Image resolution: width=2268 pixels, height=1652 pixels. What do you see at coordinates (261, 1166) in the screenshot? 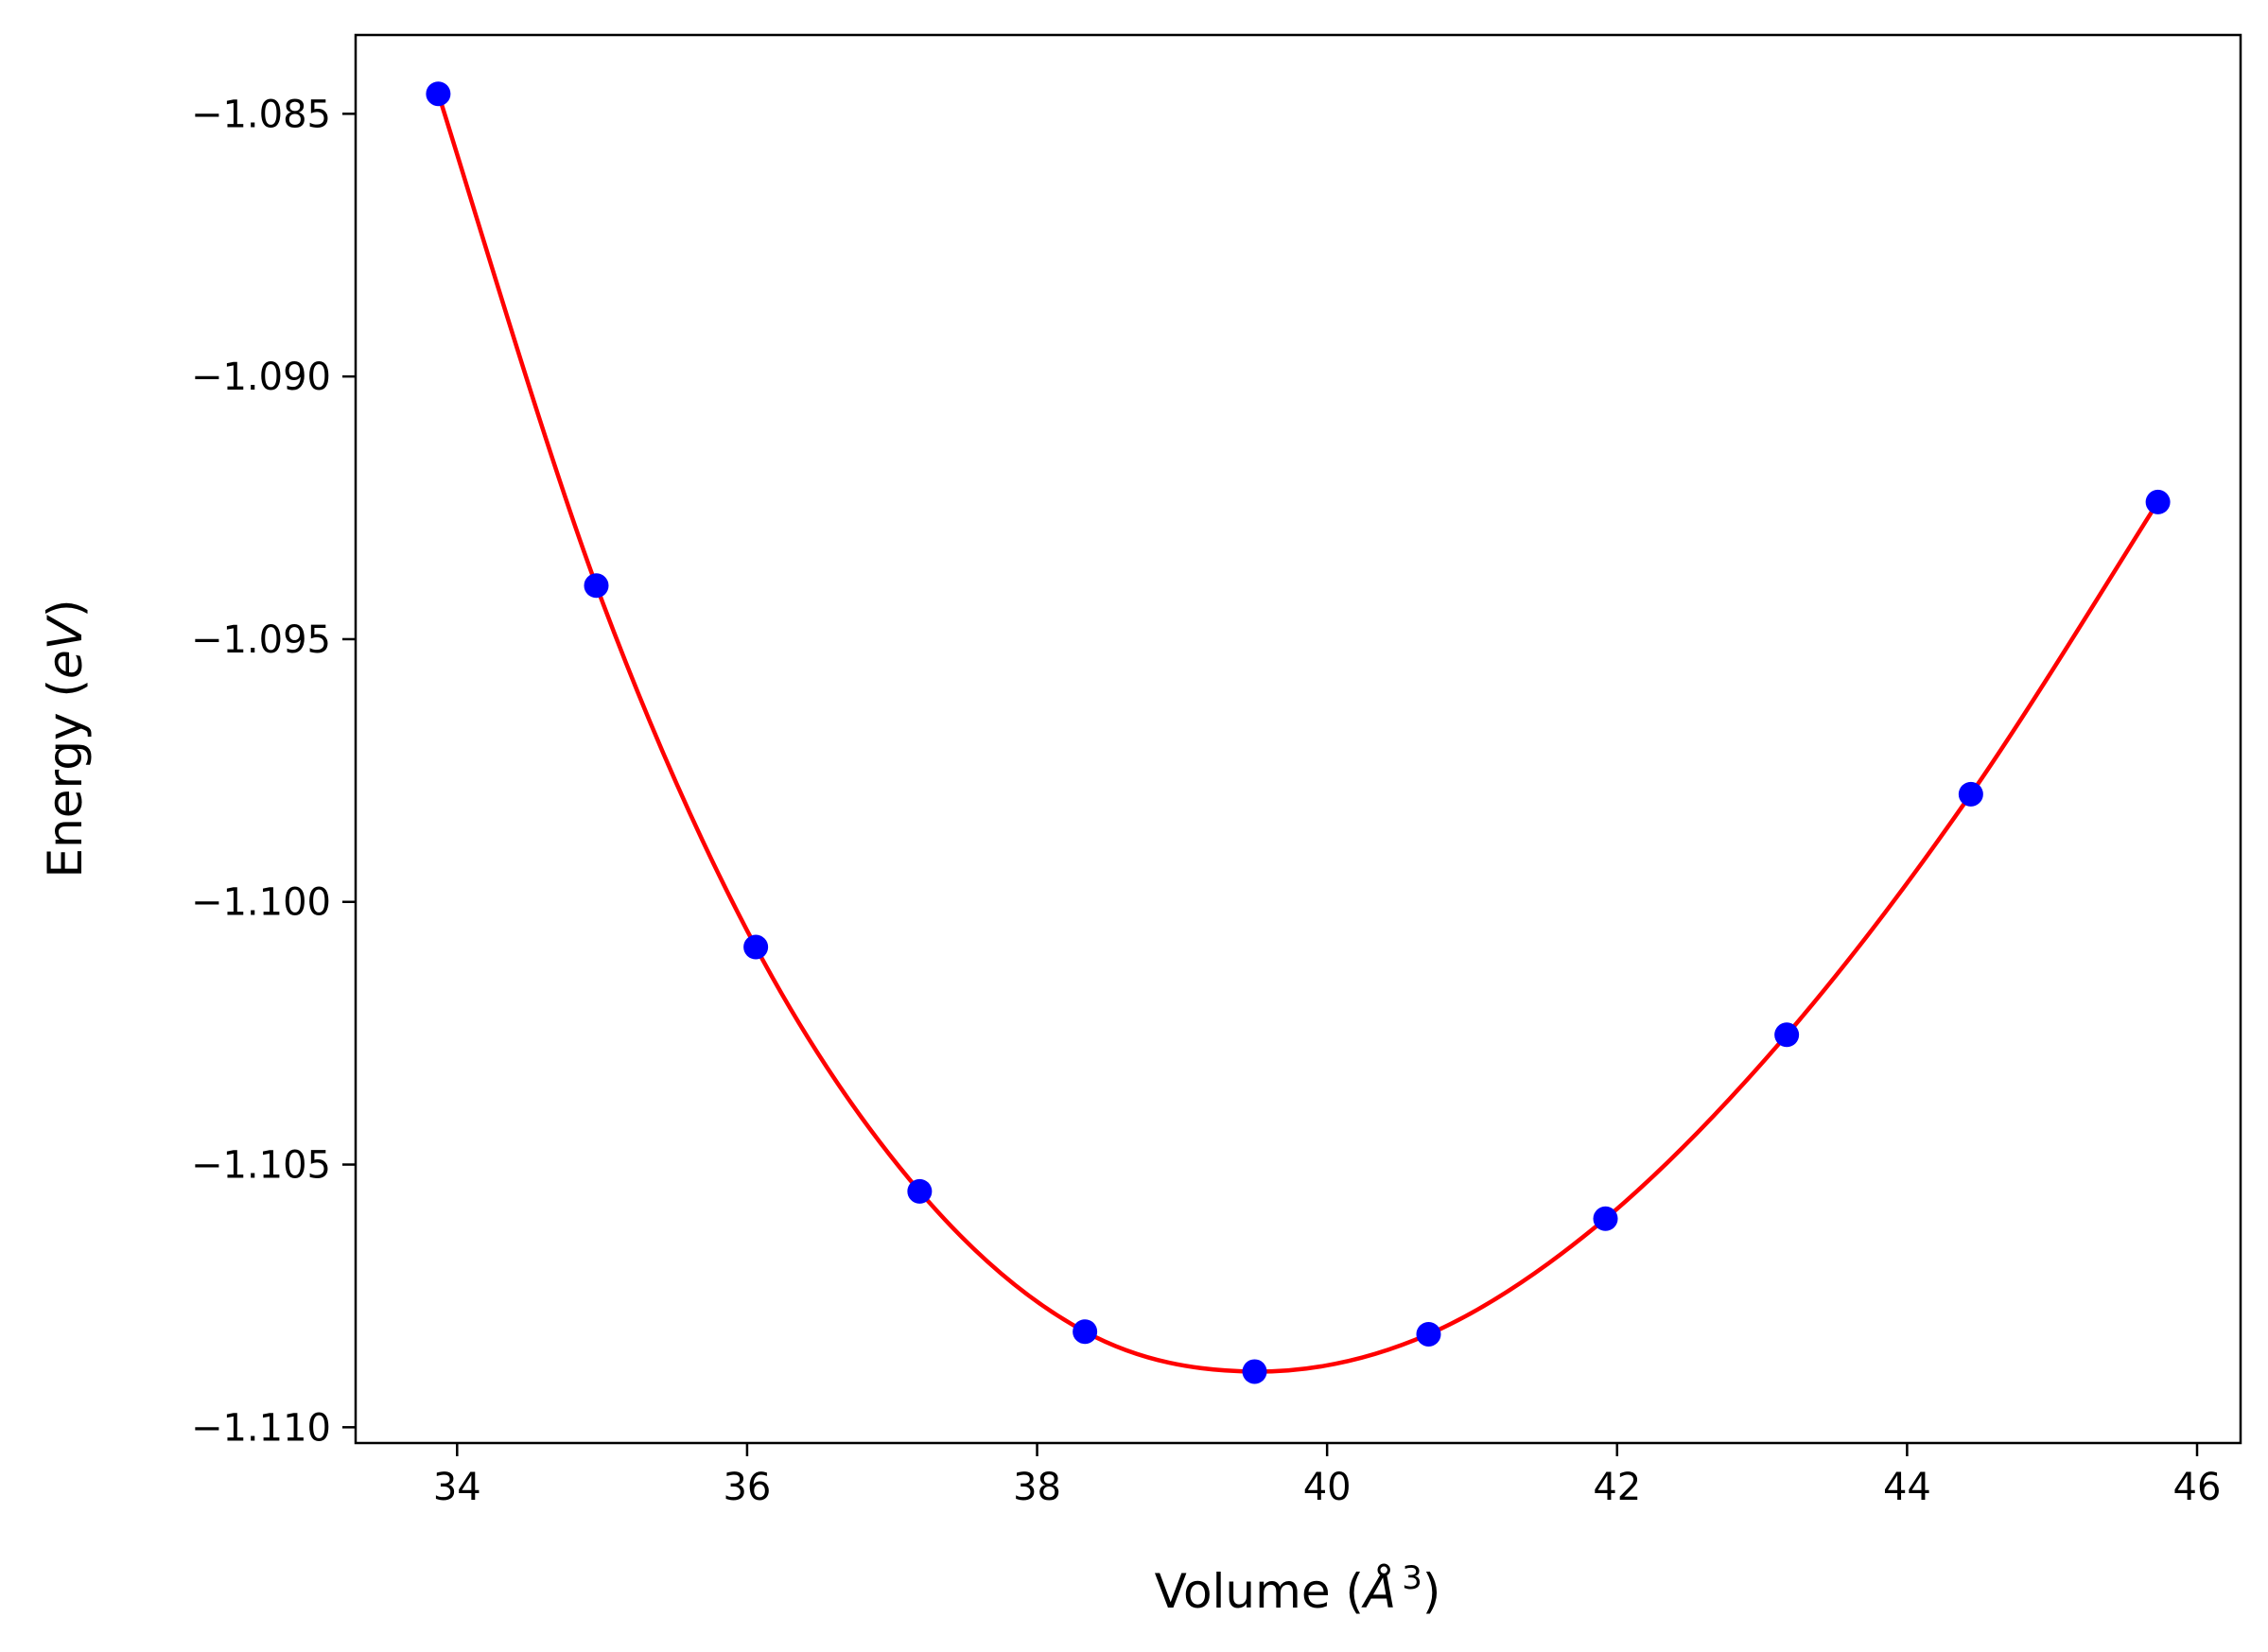
I see `y-tick-label: −1.105` at bounding box center [261, 1166].